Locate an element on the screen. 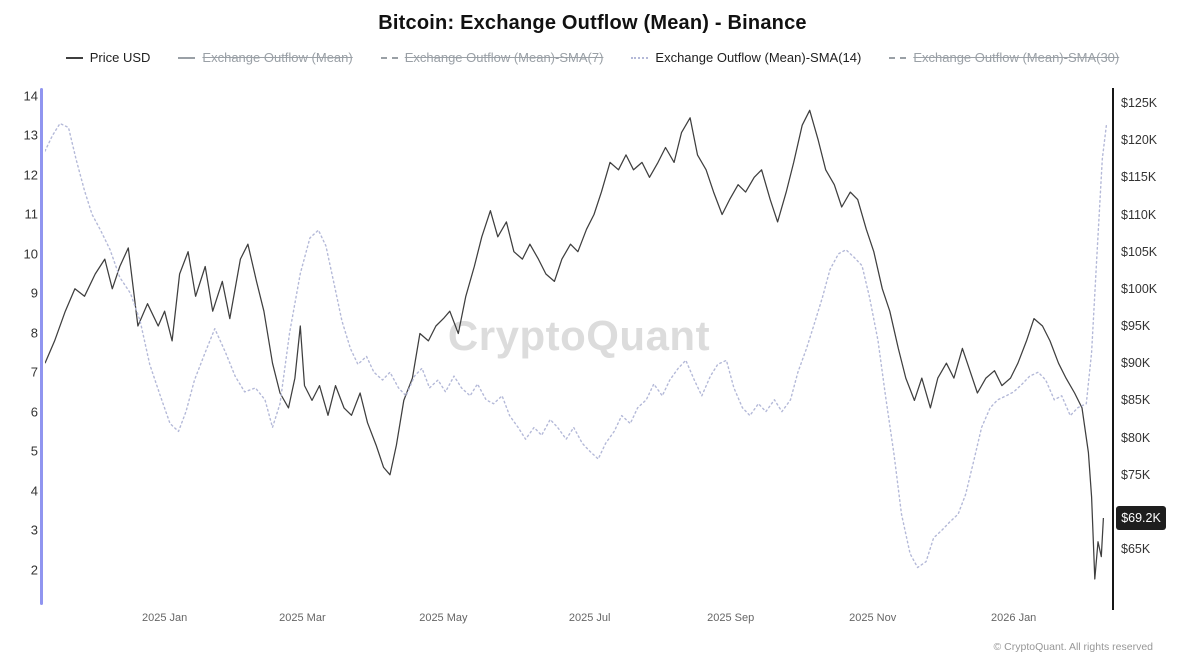  x-axis-tick: 2025 Sep is located at coordinates (731, 618).